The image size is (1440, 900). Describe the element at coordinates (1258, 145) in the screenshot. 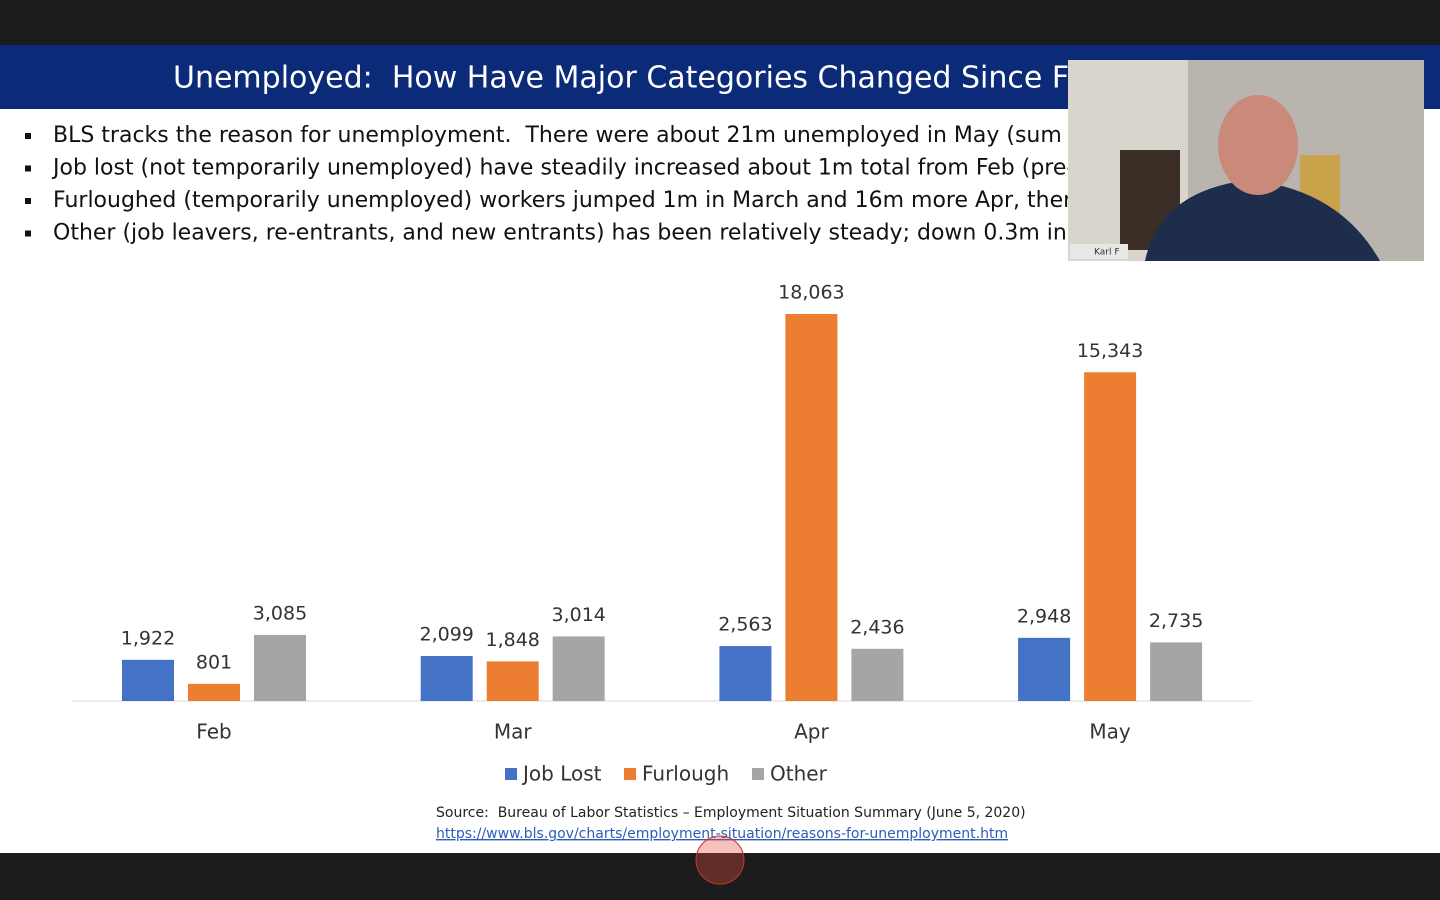

I see `person-head` at that location.